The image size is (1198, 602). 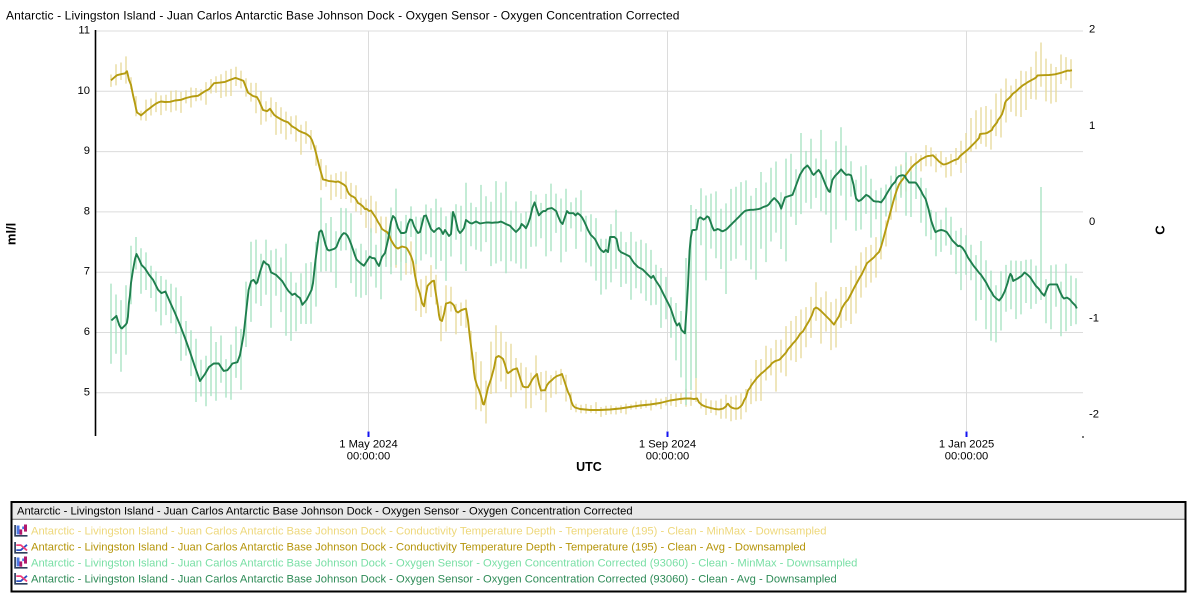 What do you see at coordinates (667, 445) in the screenshot?
I see `svg-text: 1 Sep 2024` at bounding box center [667, 445].